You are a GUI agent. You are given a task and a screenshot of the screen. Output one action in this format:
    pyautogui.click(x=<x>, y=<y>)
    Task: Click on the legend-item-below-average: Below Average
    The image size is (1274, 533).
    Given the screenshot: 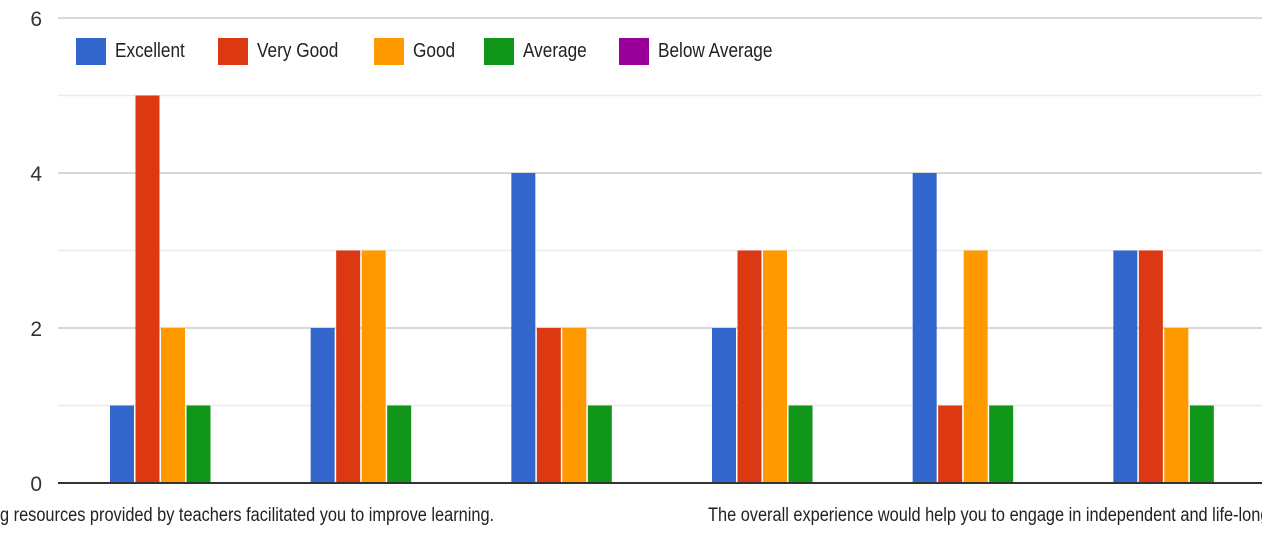 What is the action you would take?
    pyautogui.click(x=704, y=51)
    